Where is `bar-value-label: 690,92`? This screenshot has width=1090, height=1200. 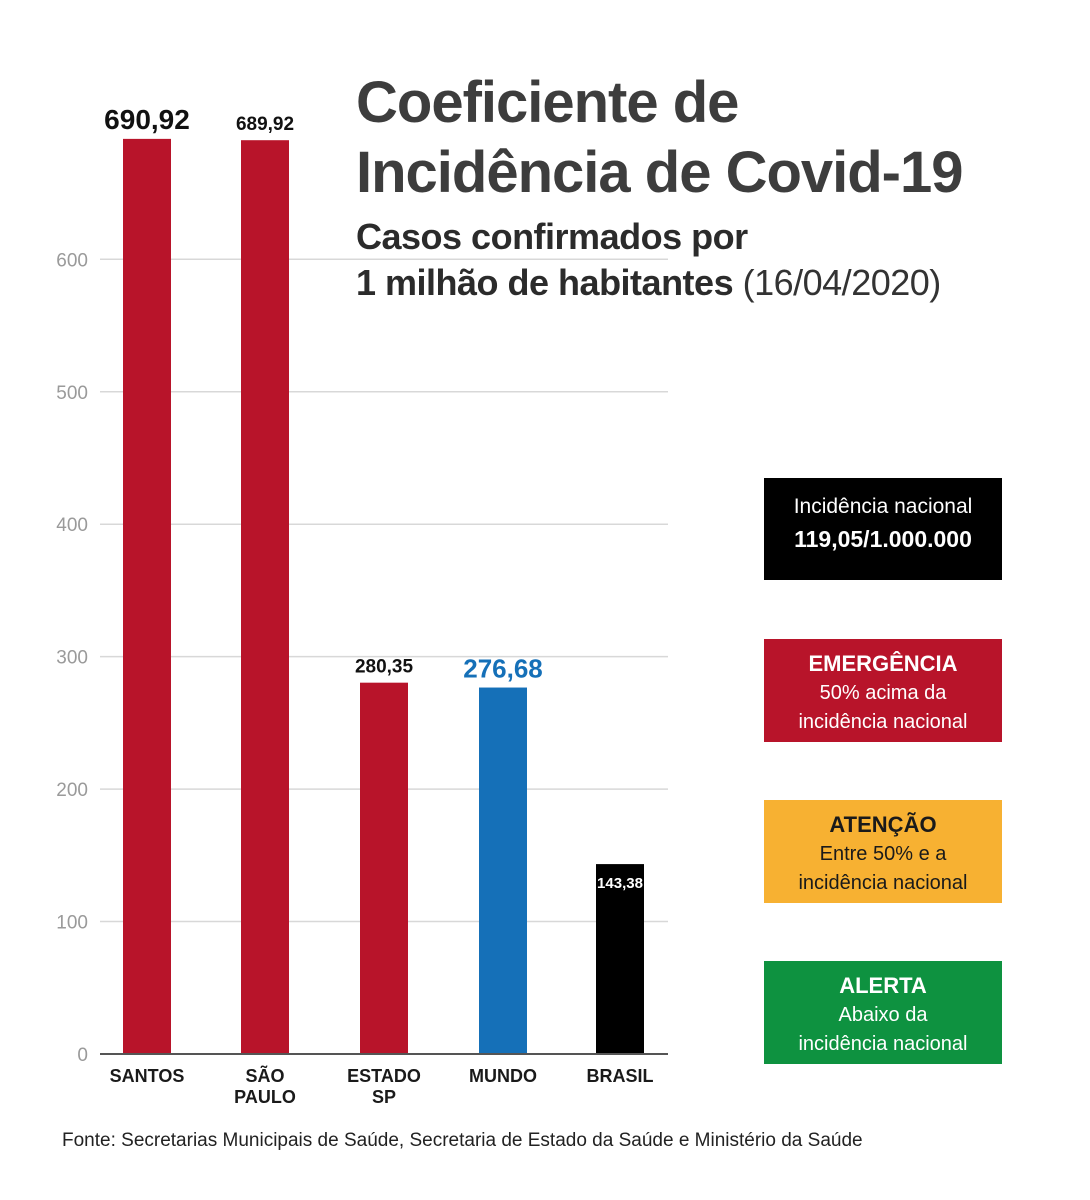
bar-value-label: 690,92 is located at coordinates (147, 119).